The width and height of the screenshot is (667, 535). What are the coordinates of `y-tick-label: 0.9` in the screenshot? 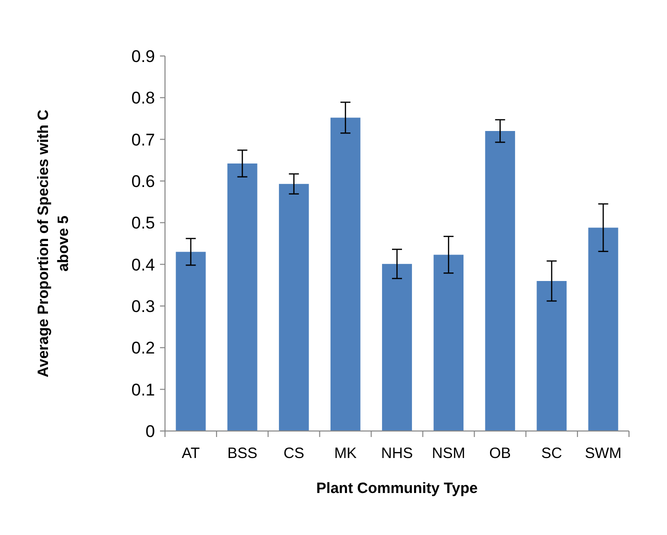 It's located at (143, 56).